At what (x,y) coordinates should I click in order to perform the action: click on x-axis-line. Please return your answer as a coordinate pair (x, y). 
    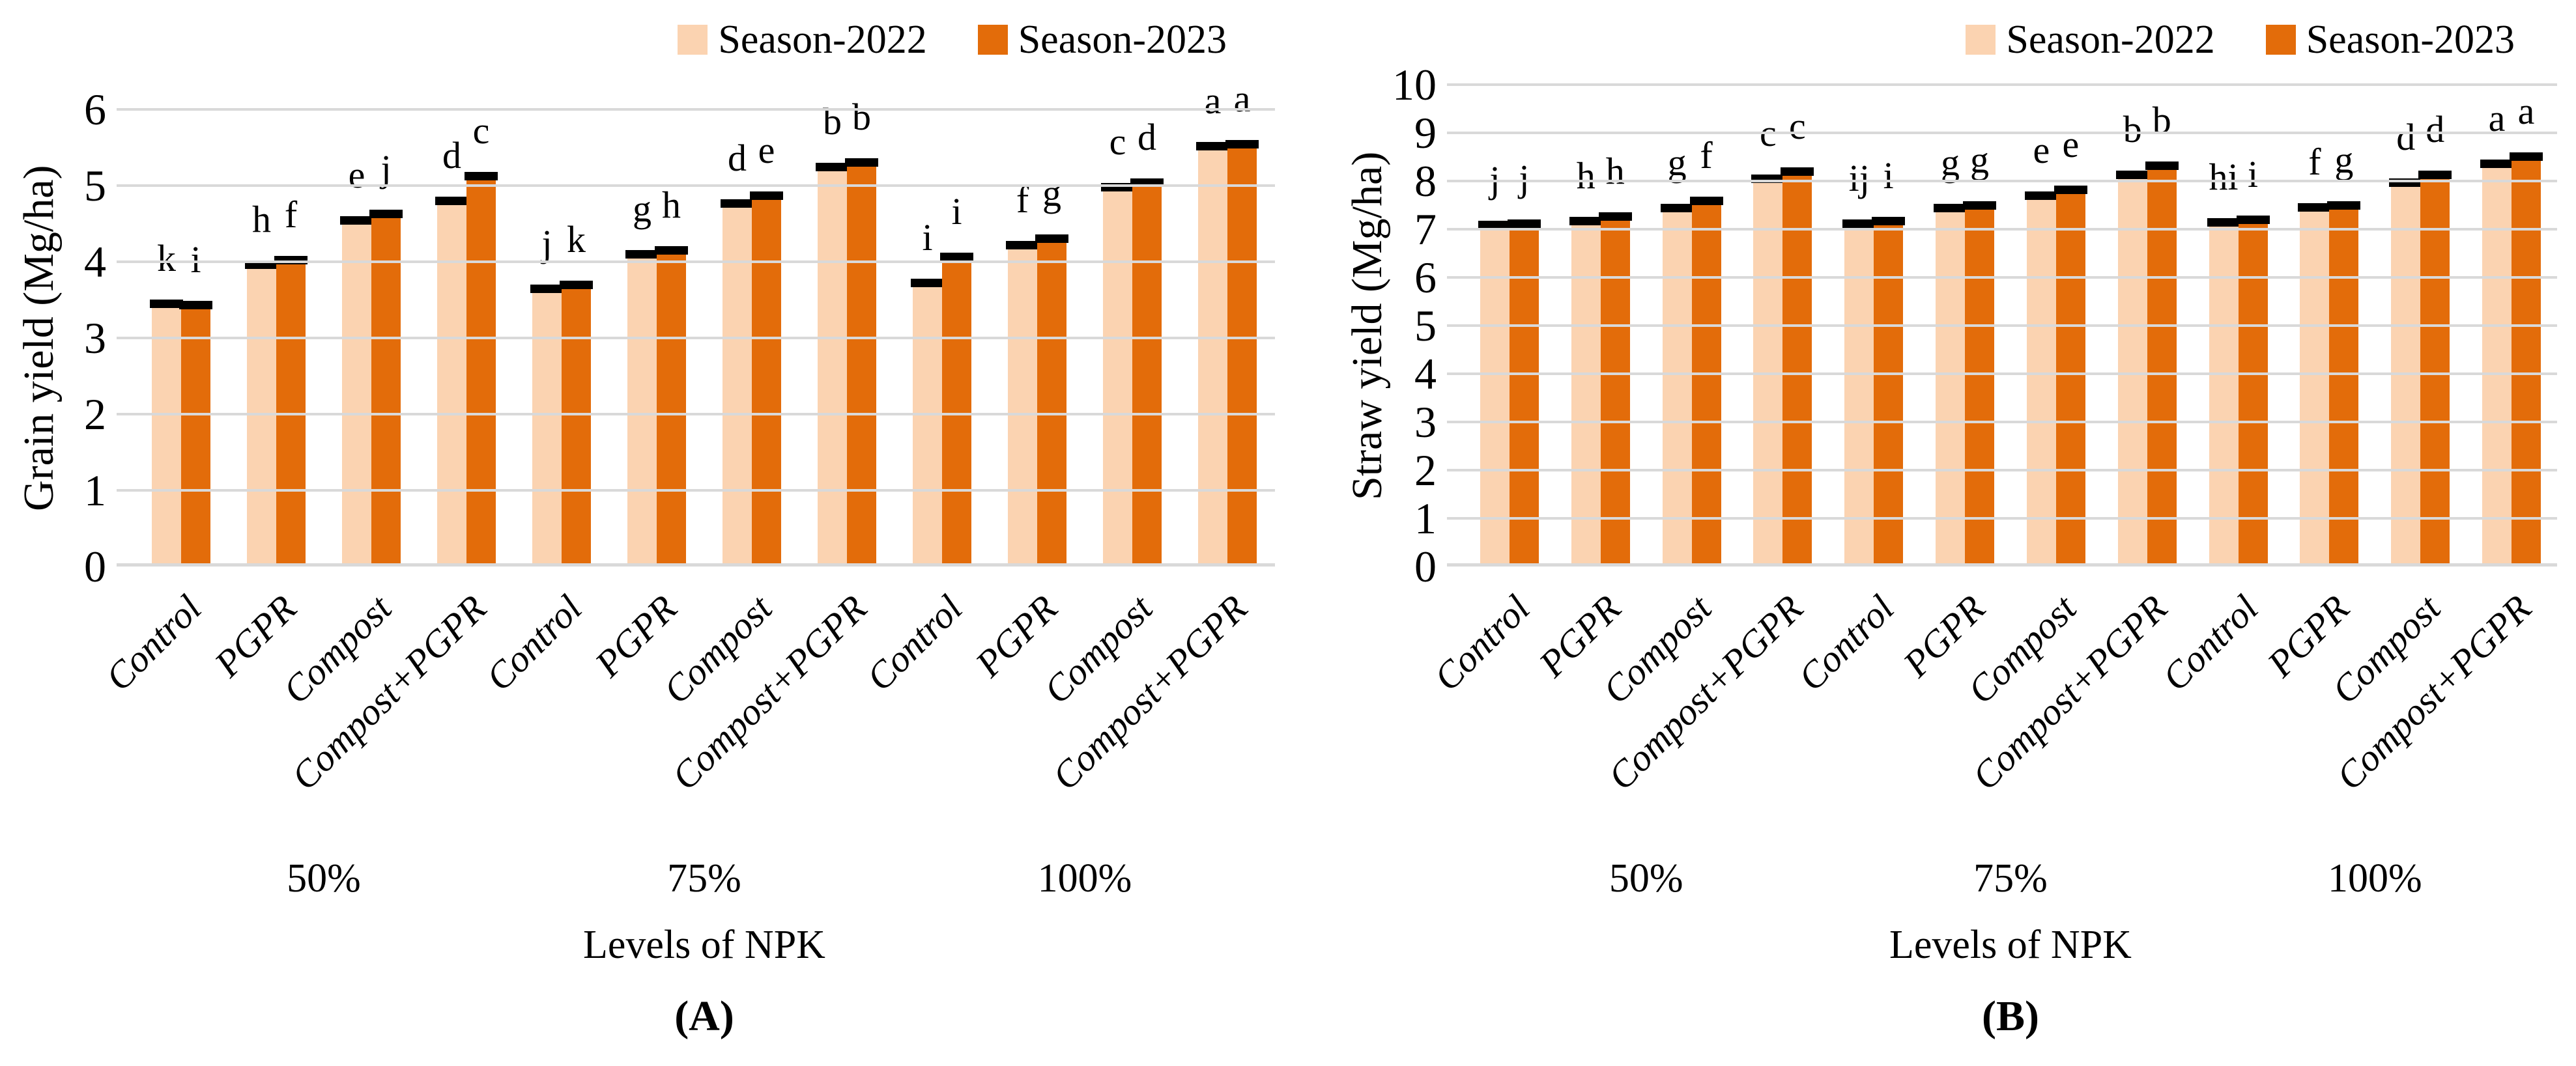
    Looking at the image, I should click on (696, 565).